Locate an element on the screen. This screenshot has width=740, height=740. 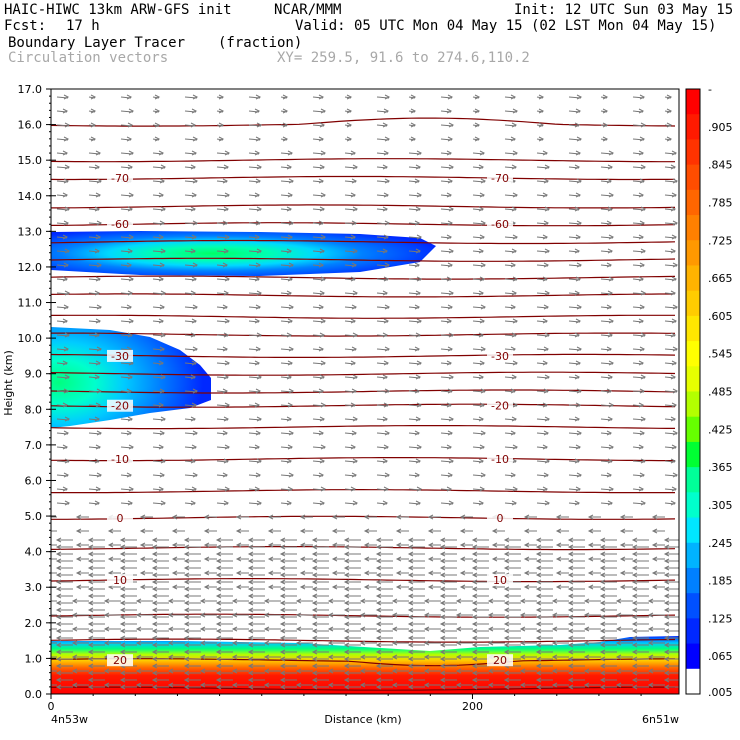
colorbar-label: .005 is located at coordinates (720, 692).